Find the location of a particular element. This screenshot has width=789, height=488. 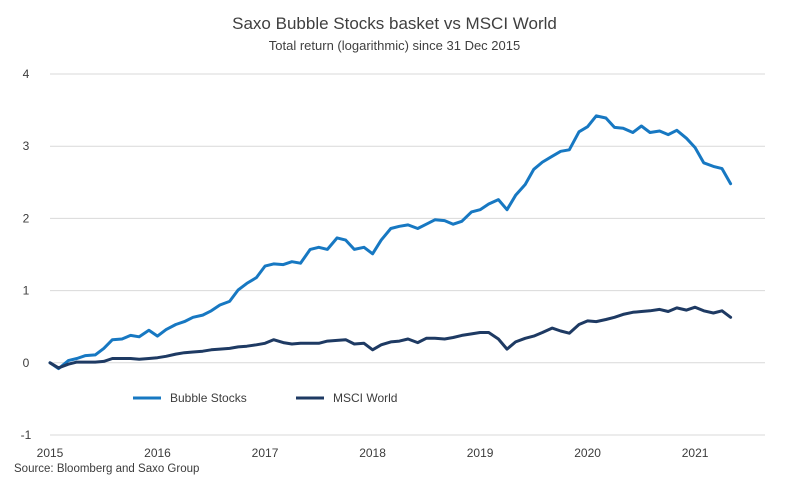

legend: Bubble Stocks MSCI World is located at coordinates (265, 398).